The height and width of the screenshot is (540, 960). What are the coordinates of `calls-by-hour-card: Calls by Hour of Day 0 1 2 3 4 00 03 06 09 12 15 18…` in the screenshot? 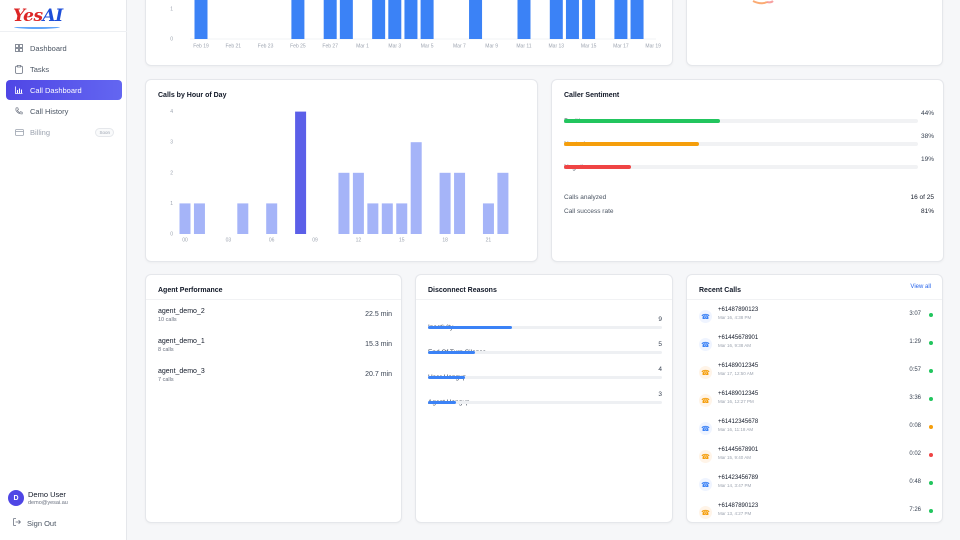 It's located at (341, 170).